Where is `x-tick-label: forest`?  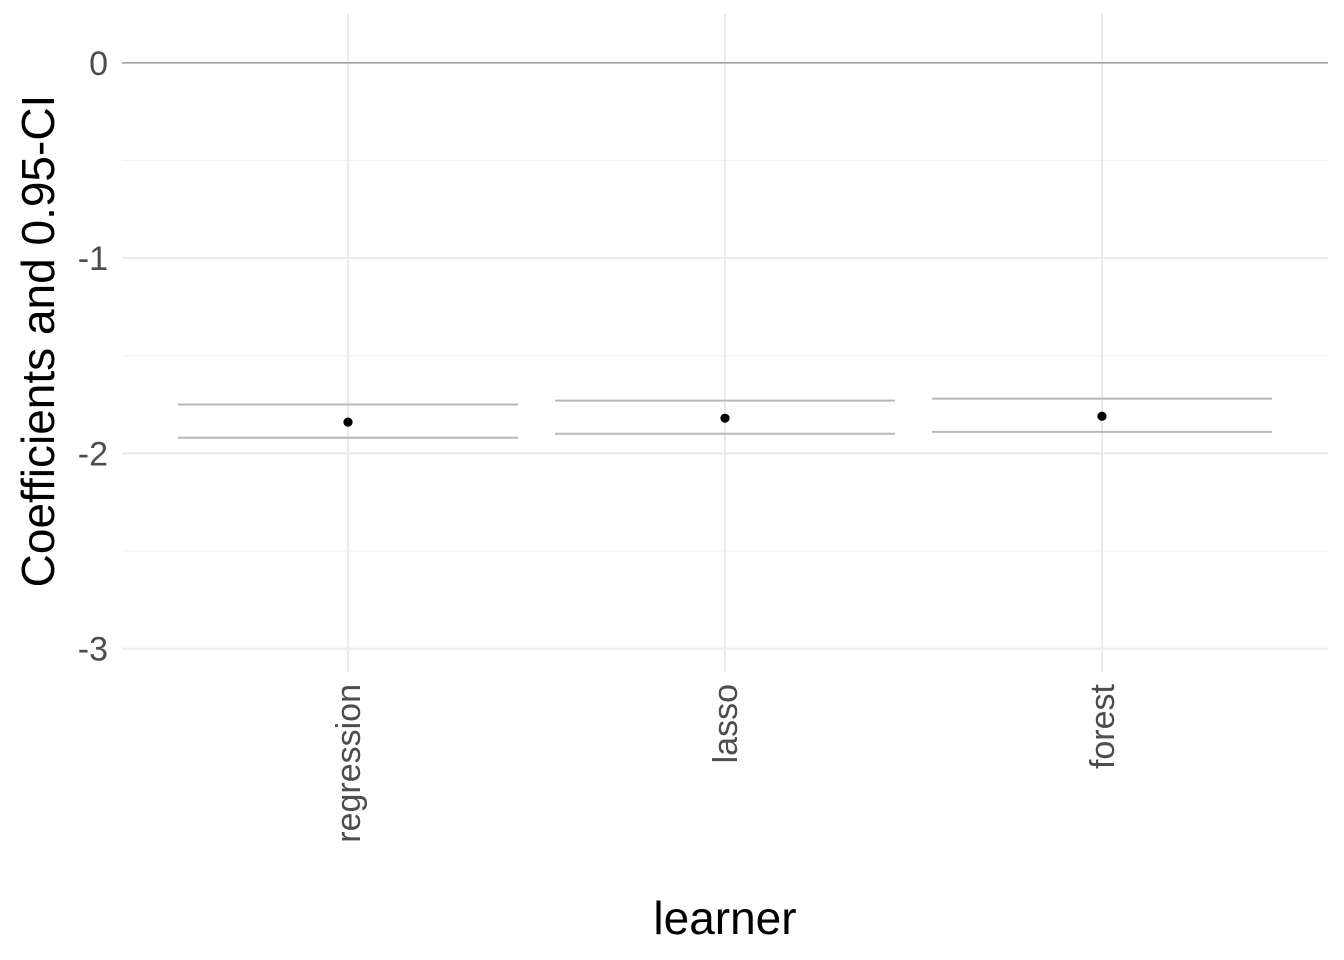
x-tick-label: forest is located at coordinates (1103, 726).